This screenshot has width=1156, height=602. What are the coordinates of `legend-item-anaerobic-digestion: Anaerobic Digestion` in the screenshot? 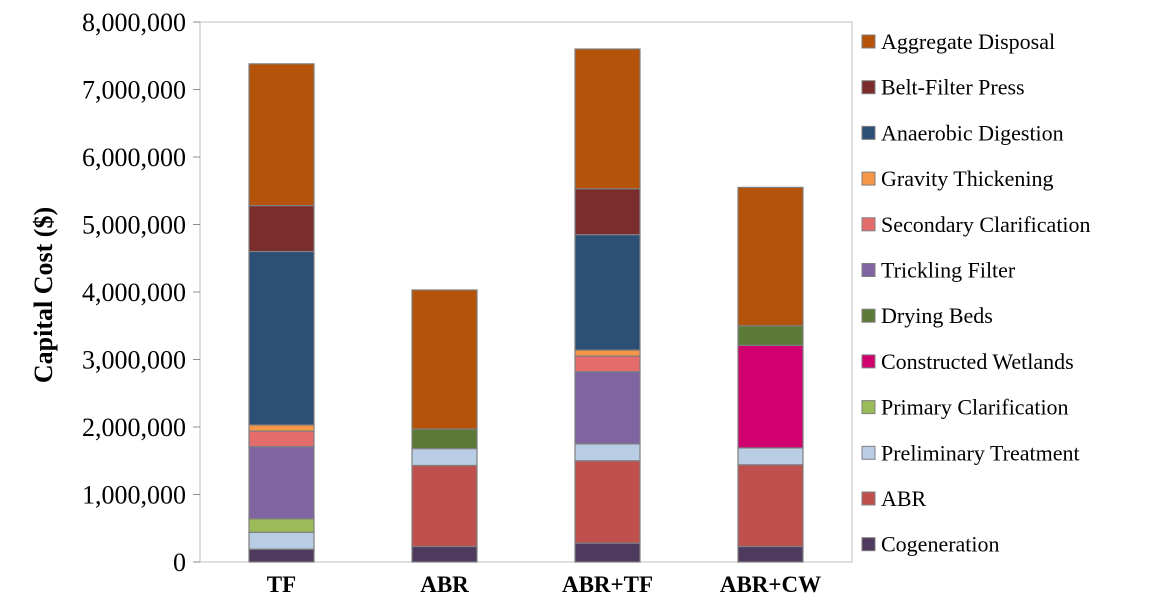 It's located at (962, 132).